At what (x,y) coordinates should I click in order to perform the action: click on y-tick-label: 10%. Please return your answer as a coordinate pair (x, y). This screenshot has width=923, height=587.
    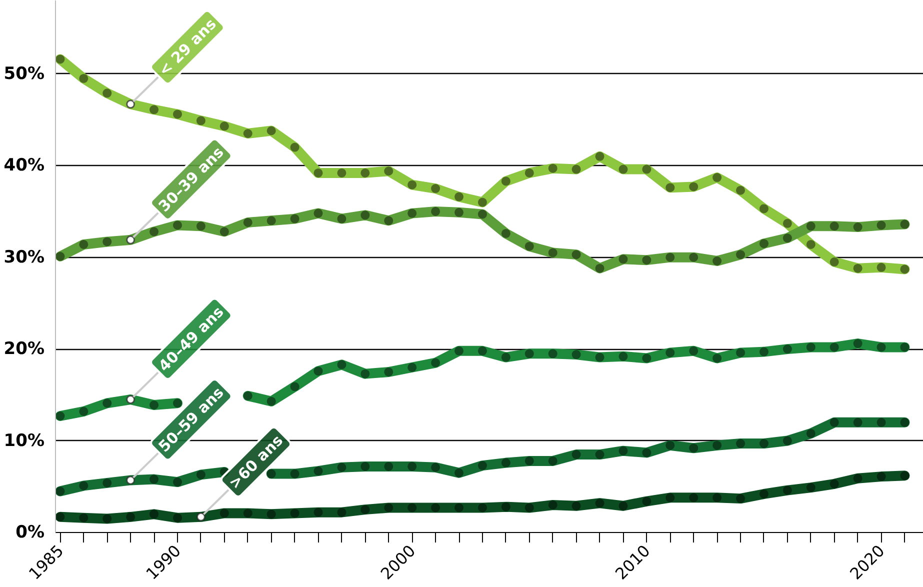
    Looking at the image, I should click on (24, 440).